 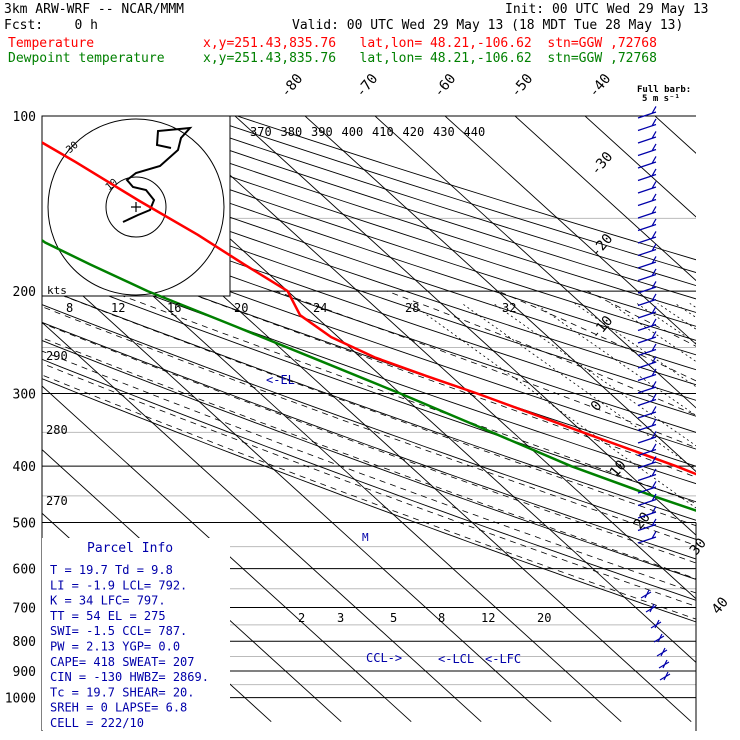 I want to click on dewpoint-legend: Dewpoint temperature, so click(x=86, y=58).